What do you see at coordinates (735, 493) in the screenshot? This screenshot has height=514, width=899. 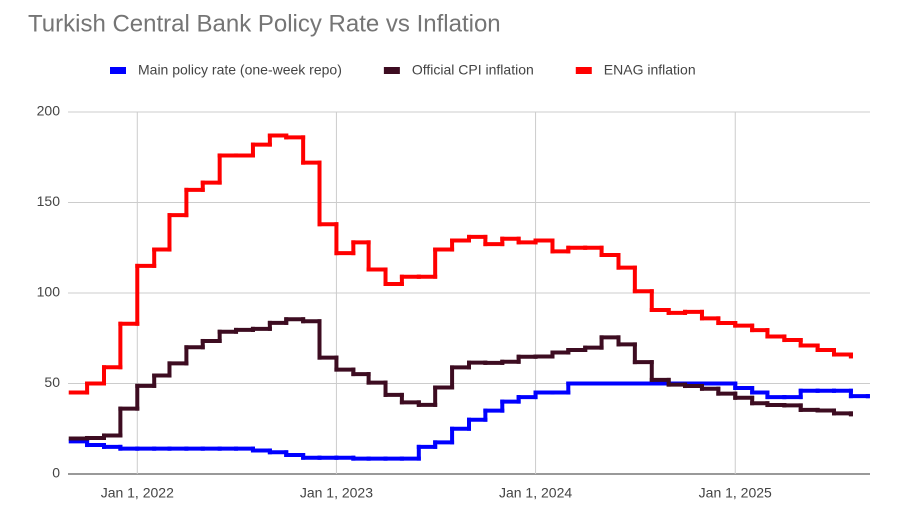 I see `x-tick-label: Jan 1, 2025` at bounding box center [735, 493].